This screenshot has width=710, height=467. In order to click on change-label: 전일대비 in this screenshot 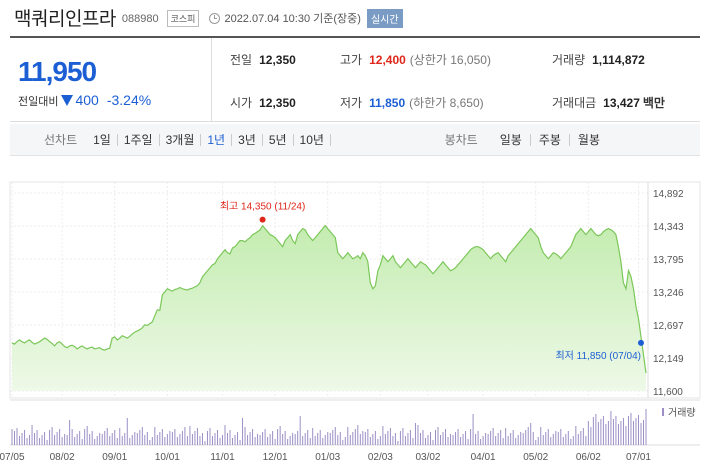, I will do `click(38, 102)`.